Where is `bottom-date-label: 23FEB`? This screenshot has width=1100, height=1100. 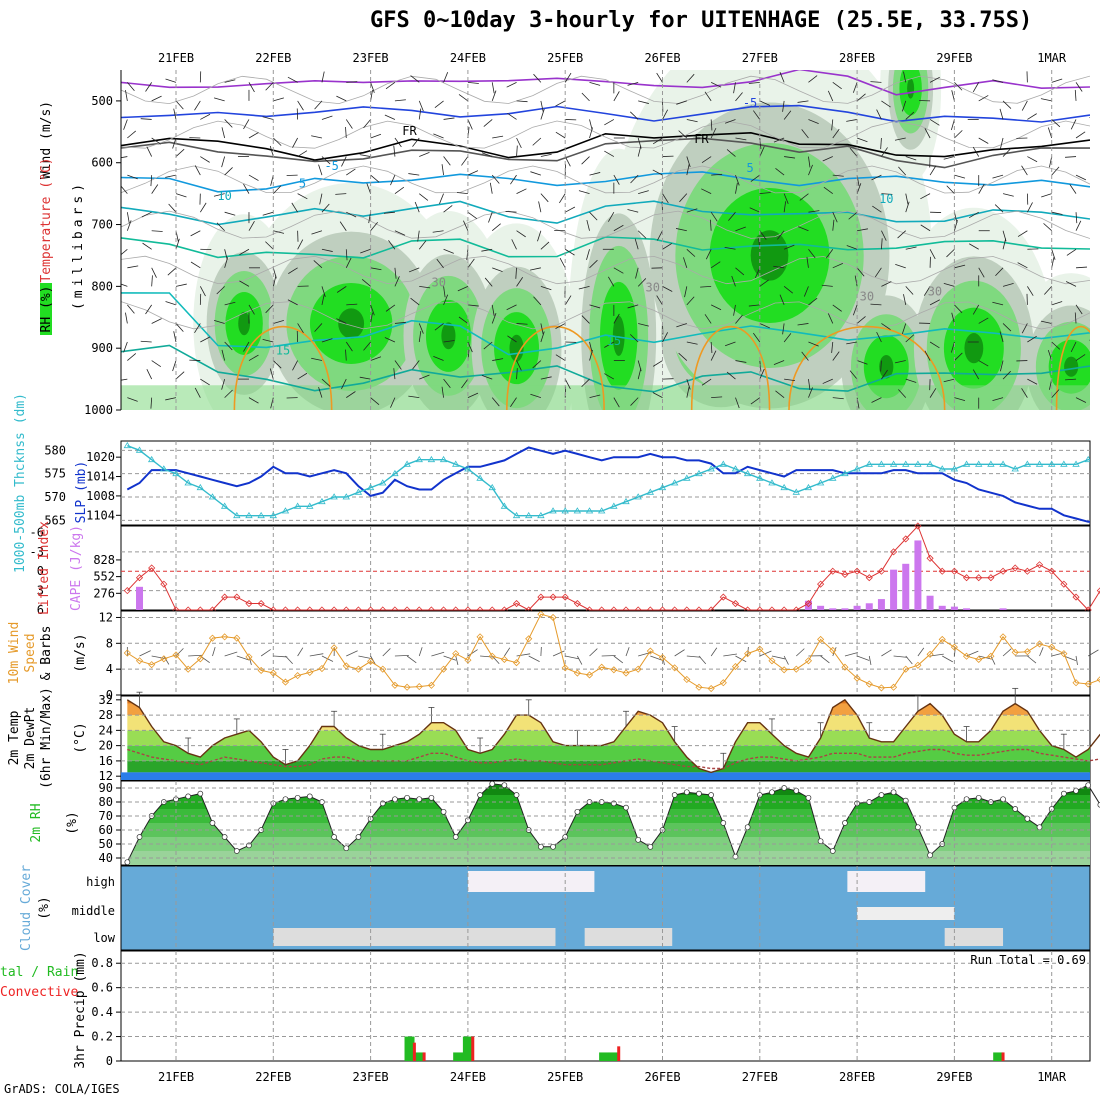 bottom-date-label: 23FEB is located at coordinates (371, 1077).